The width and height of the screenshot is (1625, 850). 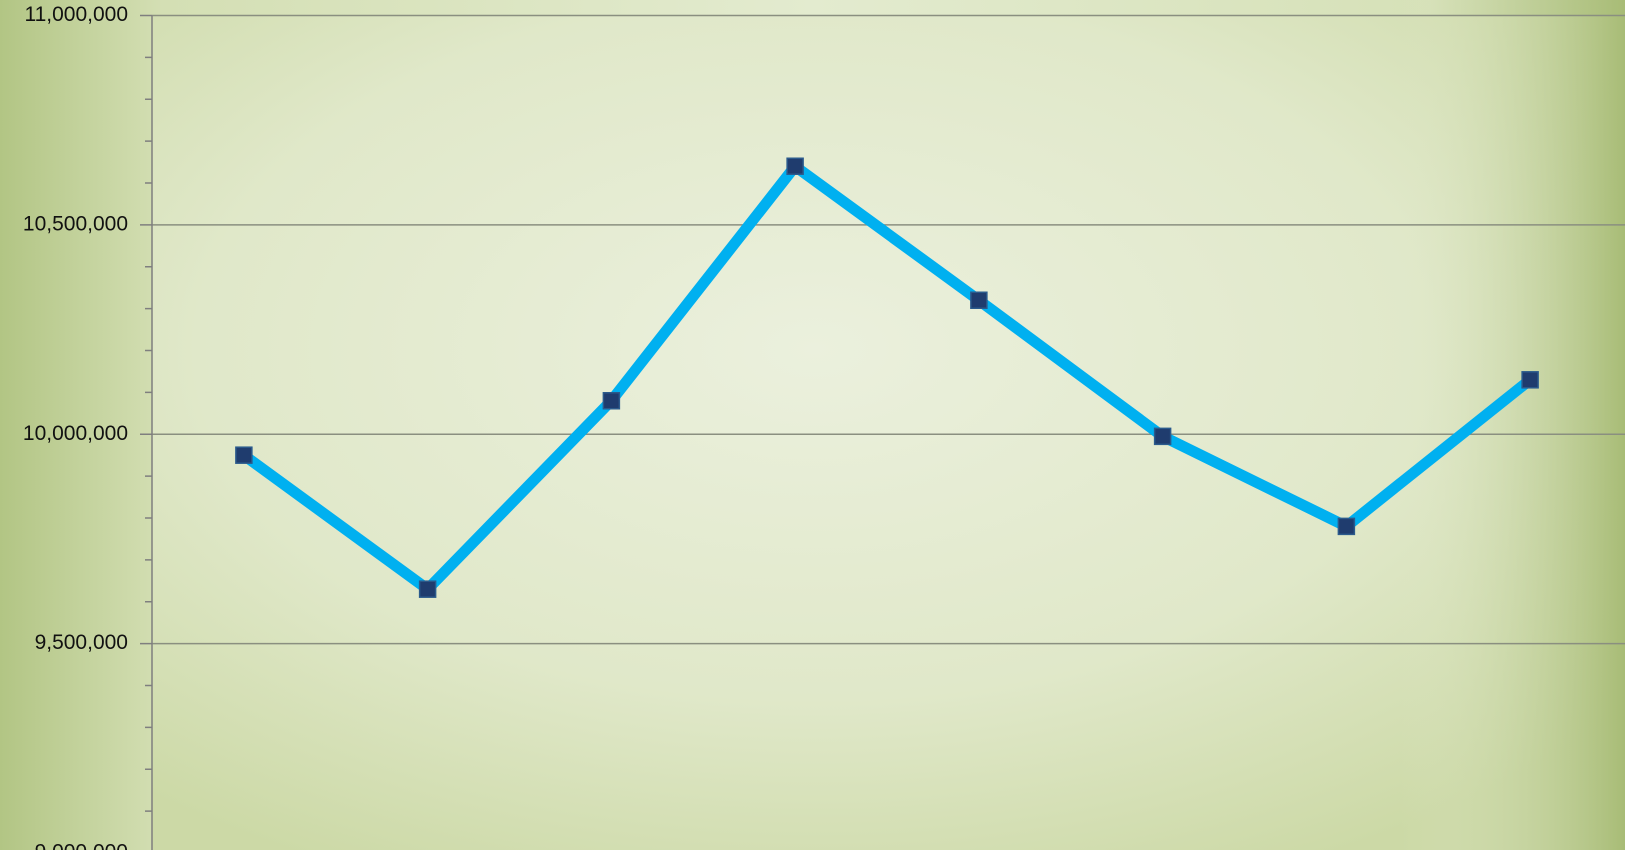 I want to click on y-tick-label: 11,000,000, so click(x=76, y=14).